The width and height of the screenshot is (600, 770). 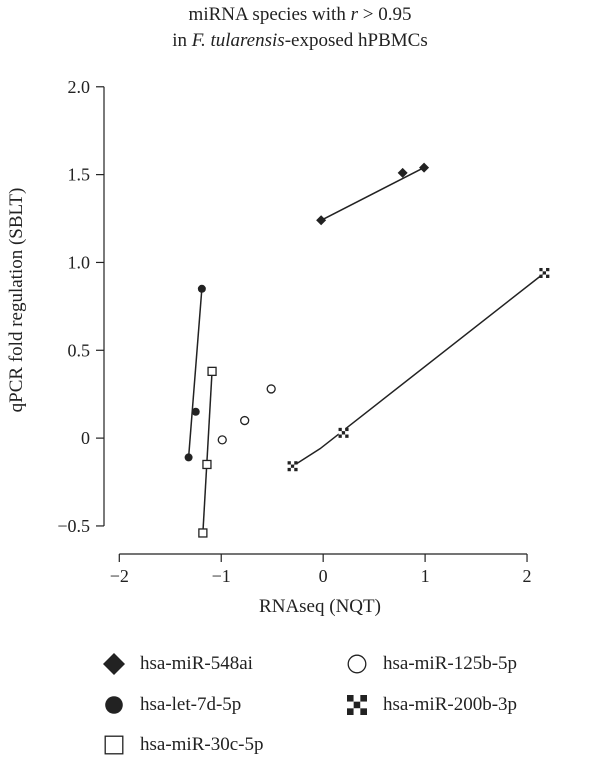 What do you see at coordinates (425, 576) in the screenshot?
I see `x-tick-label: 1` at bounding box center [425, 576].